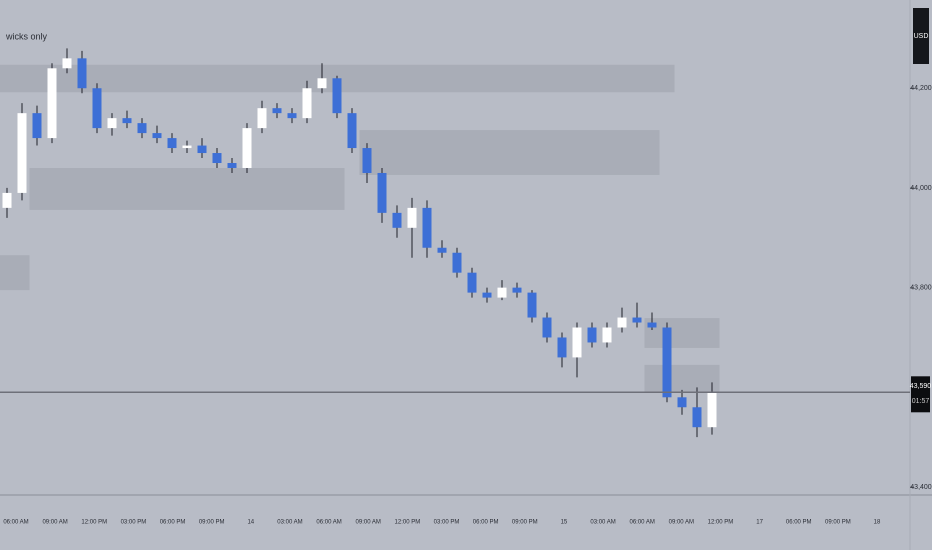 This screenshot has height=550, width=932. Describe the element at coordinates (877, 523) in the screenshot. I see `x-tick-label: 18` at that location.